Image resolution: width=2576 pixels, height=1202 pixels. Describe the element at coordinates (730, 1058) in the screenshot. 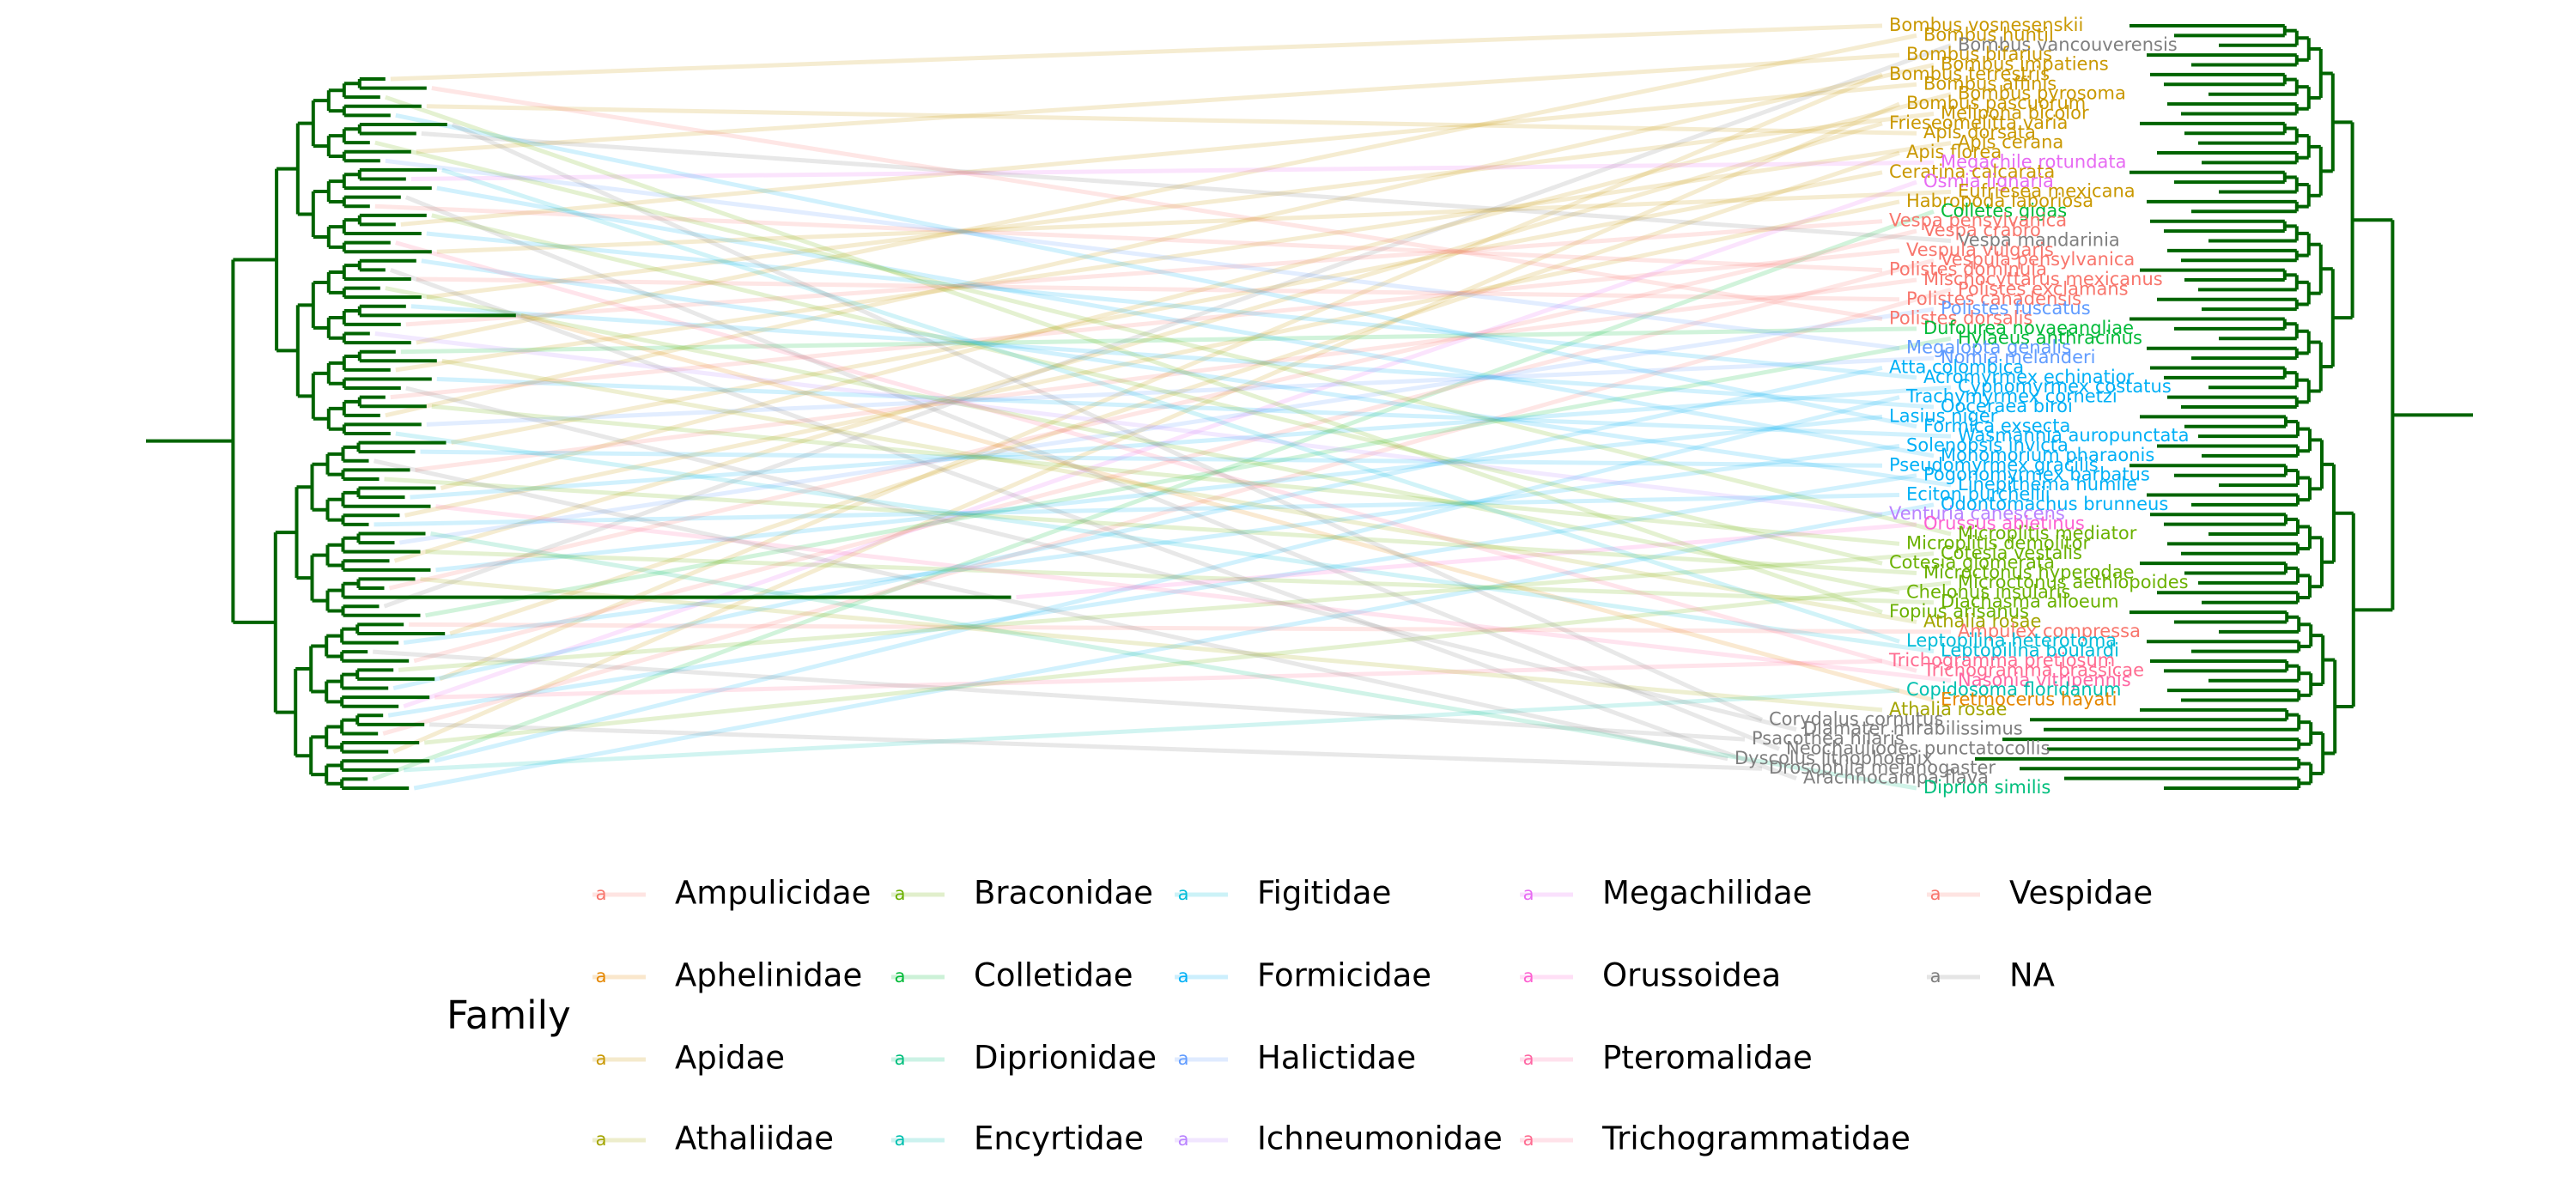

I see `legend-label: Apidae` at that location.